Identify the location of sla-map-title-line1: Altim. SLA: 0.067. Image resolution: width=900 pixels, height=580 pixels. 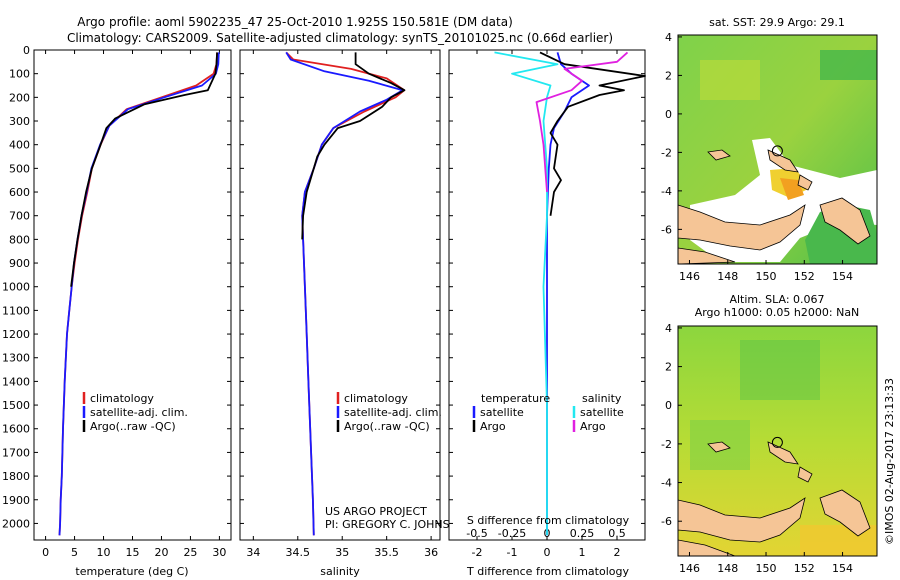
(776, 299).